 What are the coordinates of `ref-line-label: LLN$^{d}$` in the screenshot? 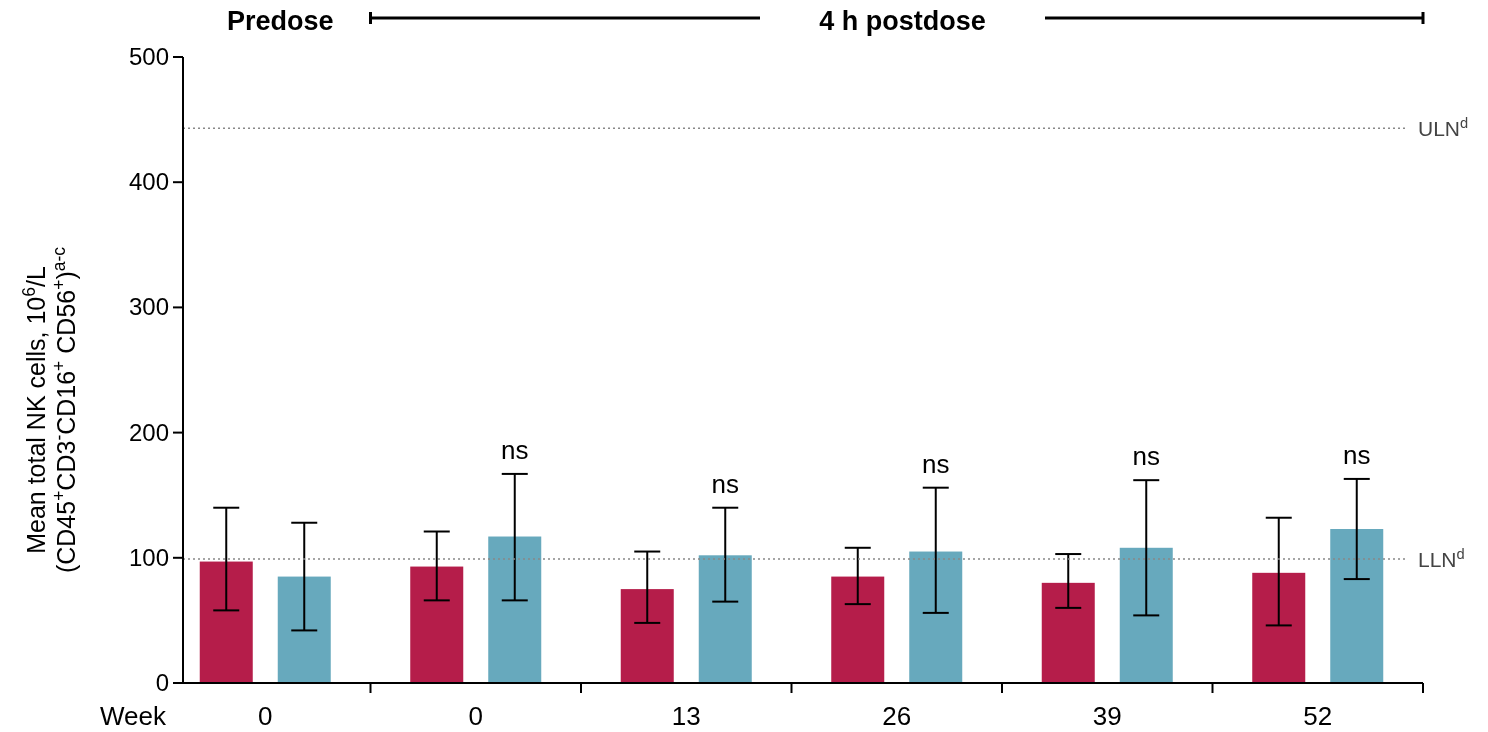 It's located at (1441, 559).